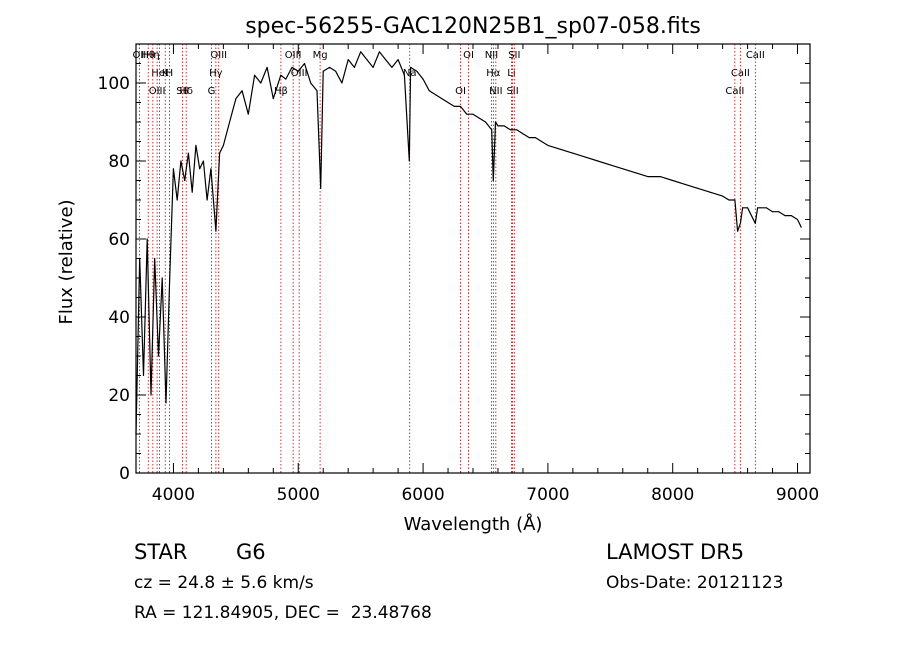 The width and height of the screenshot is (900, 649). What do you see at coordinates (124, 474) in the screenshot?
I see `y-tick-label: 0` at bounding box center [124, 474].